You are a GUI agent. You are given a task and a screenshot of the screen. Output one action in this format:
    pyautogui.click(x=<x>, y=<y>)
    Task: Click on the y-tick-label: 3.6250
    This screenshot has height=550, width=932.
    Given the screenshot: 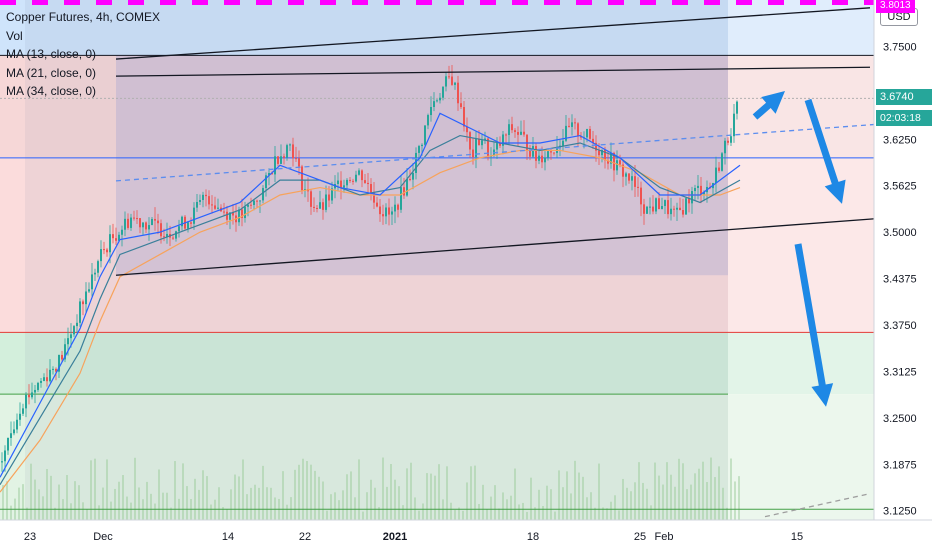 What is the action you would take?
    pyautogui.click(x=900, y=140)
    